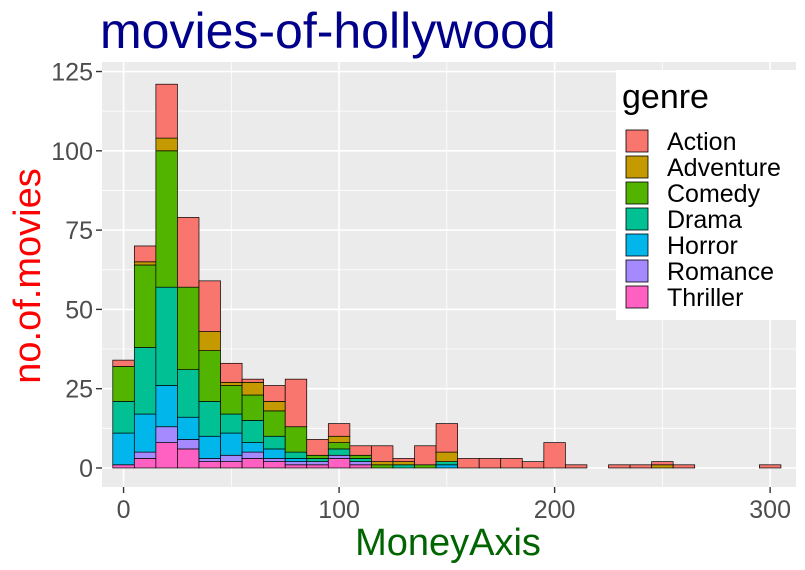 The width and height of the screenshot is (805, 570). What do you see at coordinates (79, 231) in the screenshot?
I see `y-tick-label: 75` at bounding box center [79, 231].